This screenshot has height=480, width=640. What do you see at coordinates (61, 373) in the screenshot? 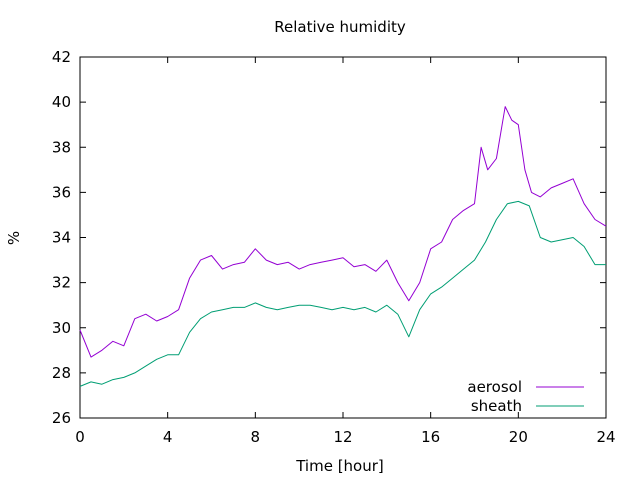
I see `y-tick-label: 28` at bounding box center [61, 373].